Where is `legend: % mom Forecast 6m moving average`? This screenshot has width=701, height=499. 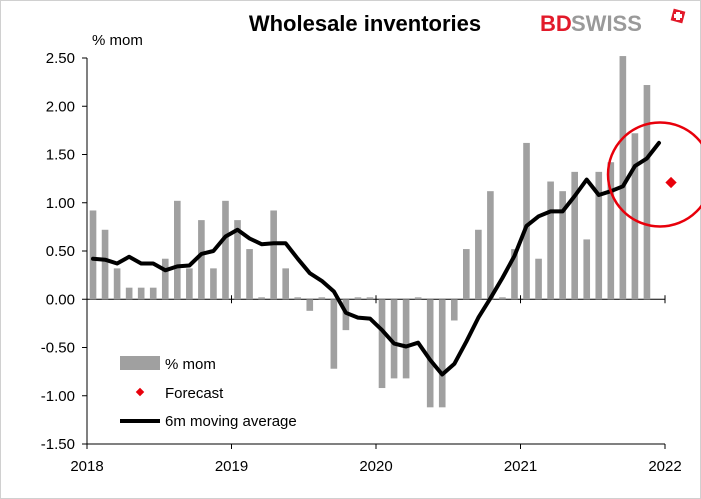
legend: % mom Forecast 6m moving average is located at coordinates (208, 393).